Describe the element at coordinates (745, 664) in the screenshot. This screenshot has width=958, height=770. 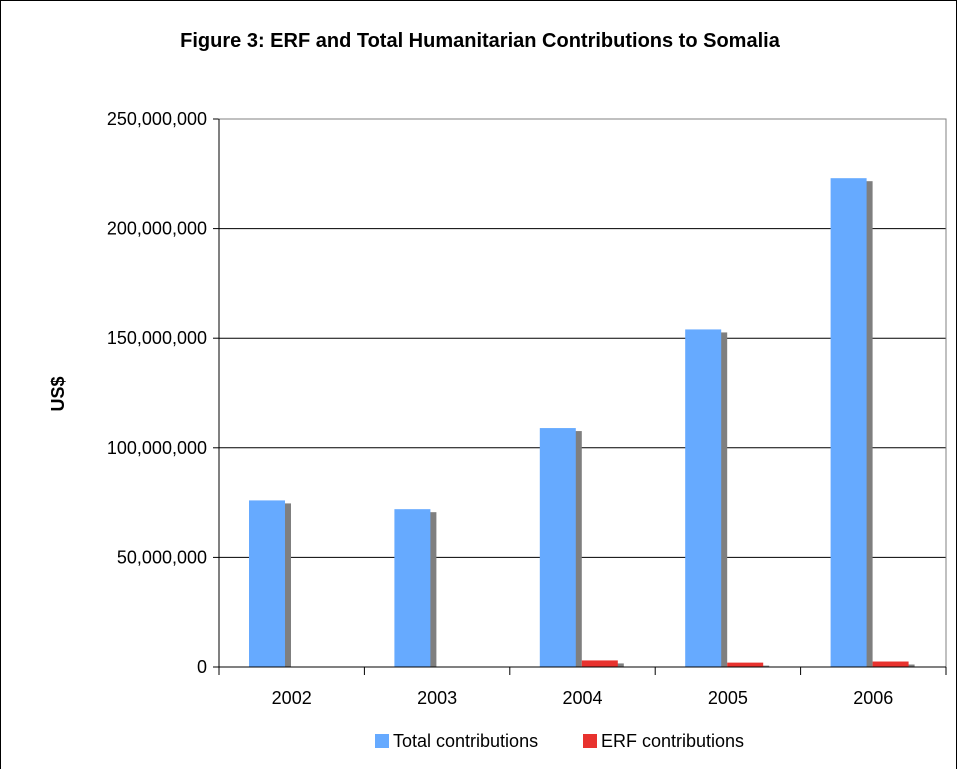
I see `bar-erf-2005` at that location.